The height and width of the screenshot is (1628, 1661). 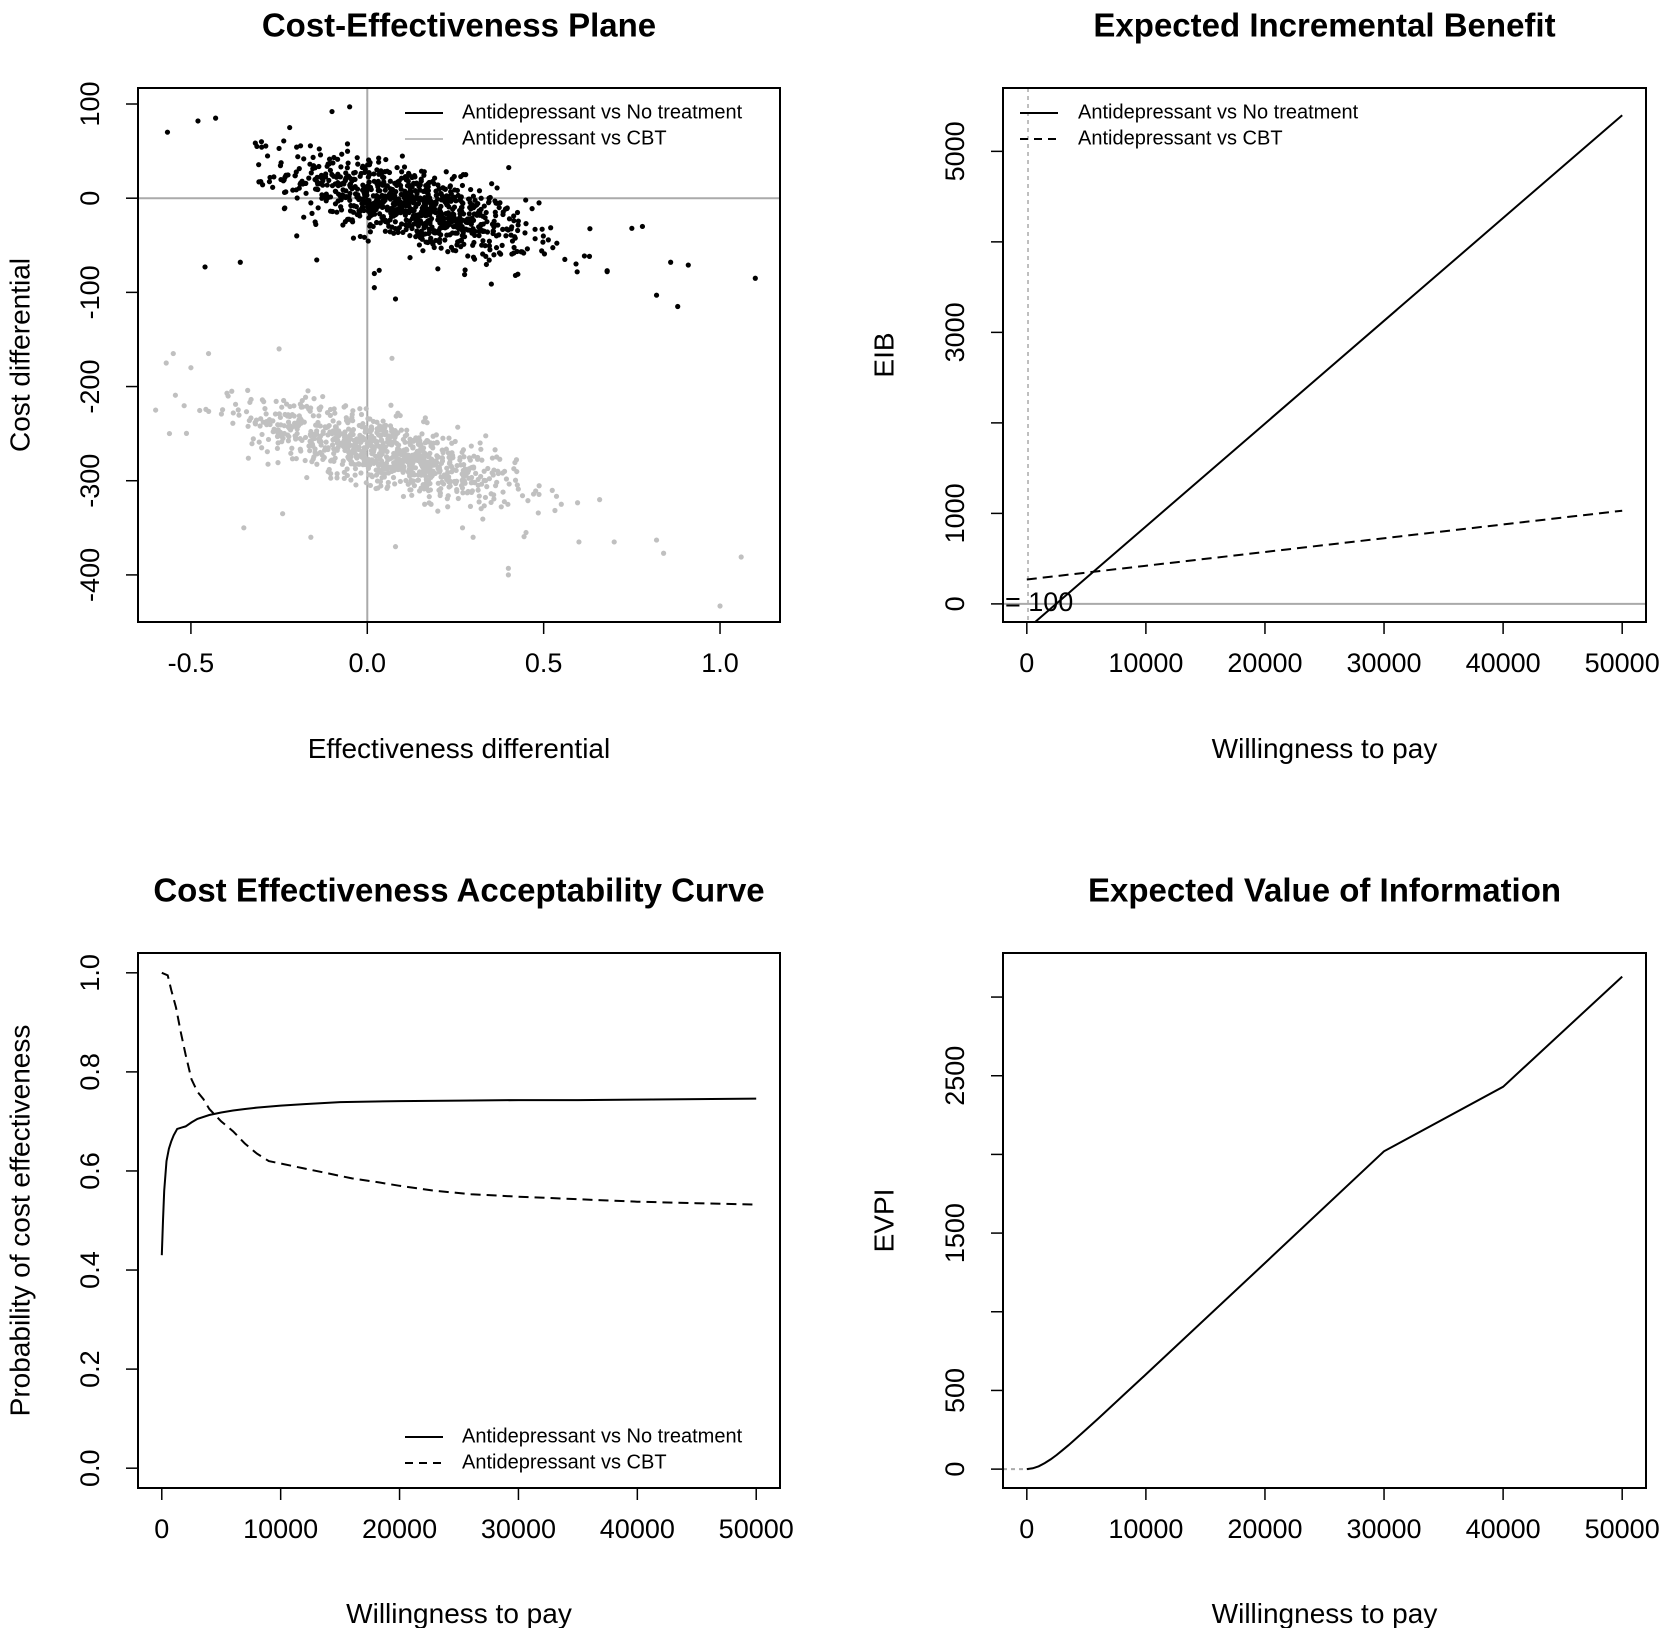 What do you see at coordinates (1324, 355) in the screenshot?
I see `plot-frame` at bounding box center [1324, 355].